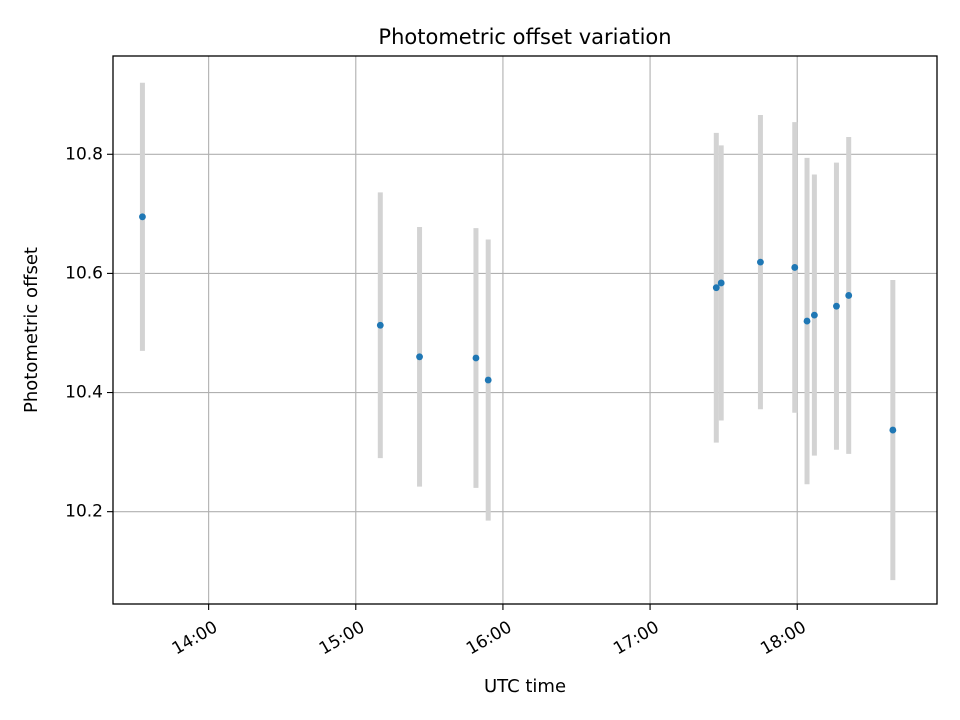 The height and width of the screenshot is (720, 960). What do you see at coordinates (31, 330) in the screenshot?
I see `y-axis-label: Photometric offset` at bounding box center [31, 330].